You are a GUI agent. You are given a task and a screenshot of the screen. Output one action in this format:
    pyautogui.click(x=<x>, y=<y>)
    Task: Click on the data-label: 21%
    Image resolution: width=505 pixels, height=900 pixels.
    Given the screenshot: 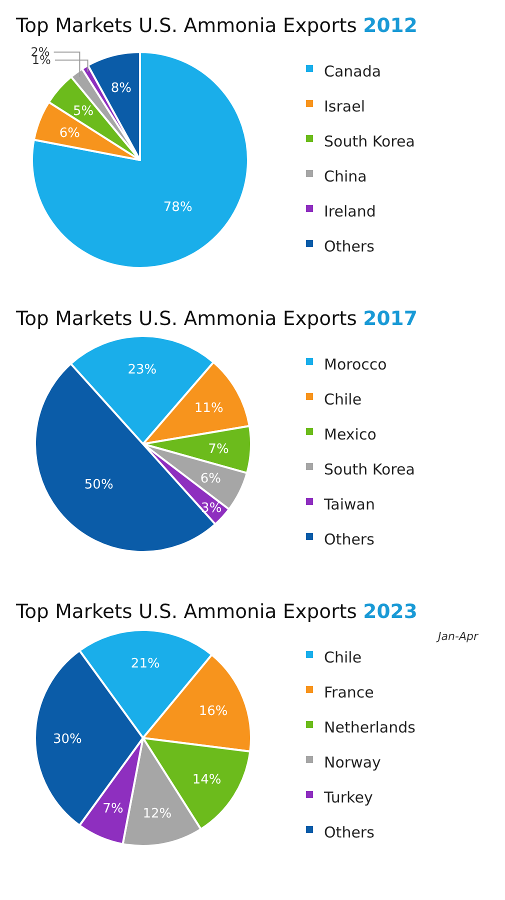 What is the action you would take?
    pyautogui.click(x=145, y=664)
    